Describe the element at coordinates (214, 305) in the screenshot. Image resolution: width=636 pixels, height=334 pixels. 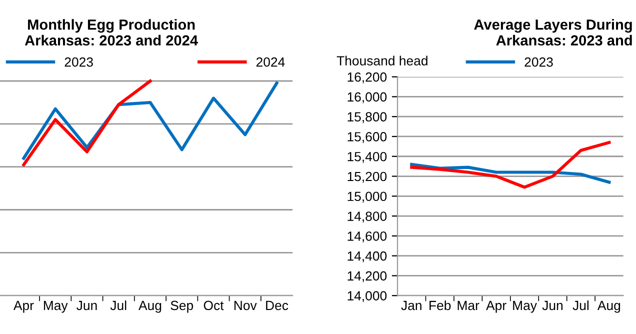
I see `x-tick-label: Oct` at that location.